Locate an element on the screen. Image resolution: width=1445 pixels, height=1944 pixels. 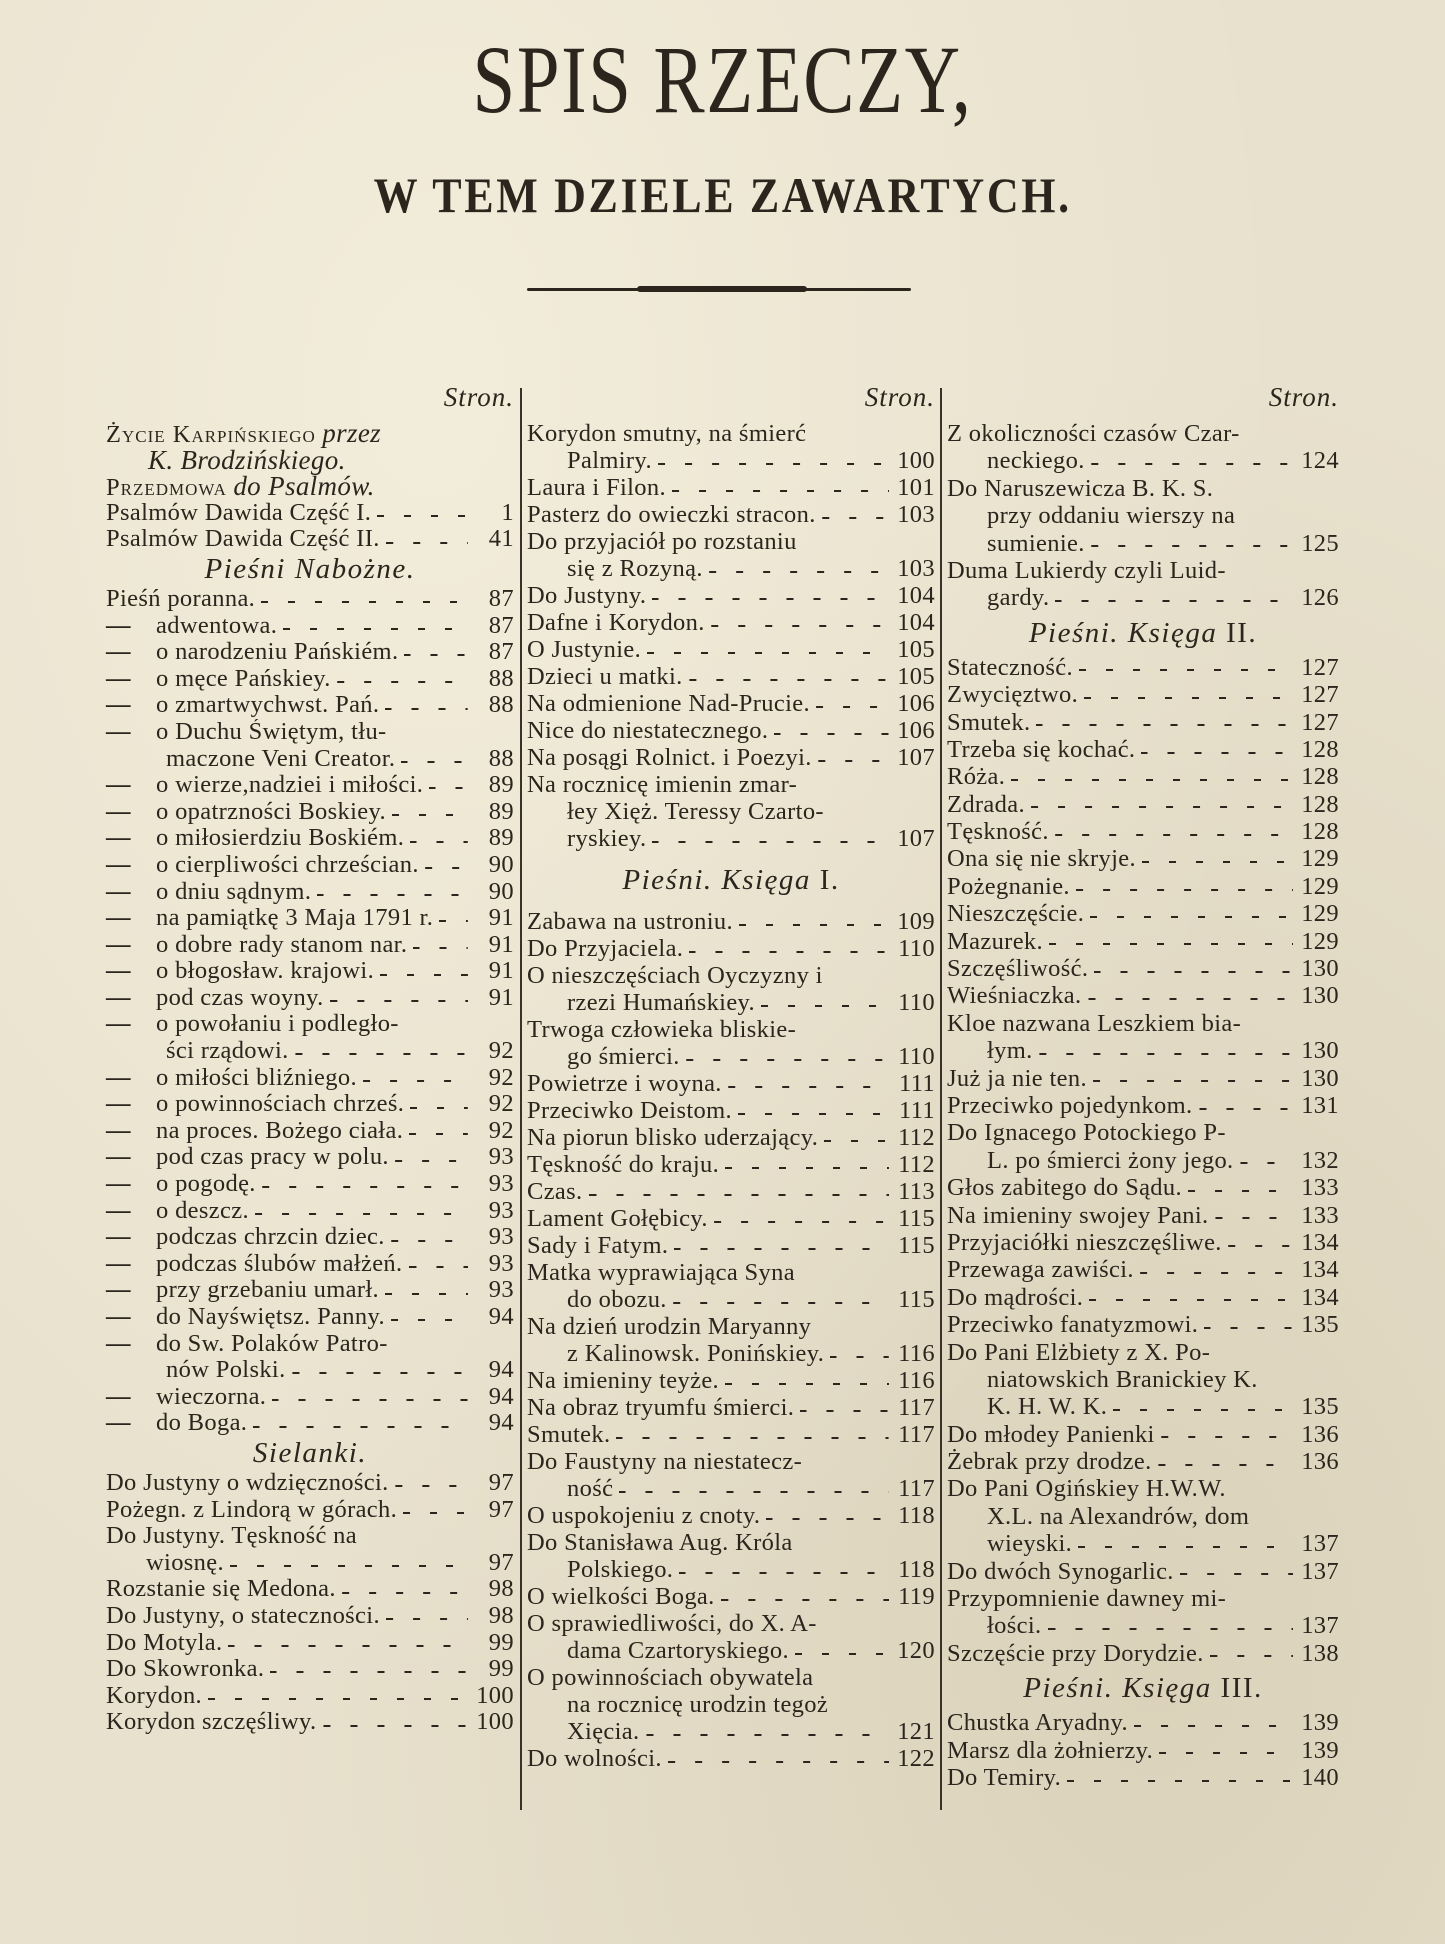
toc-entry: Do dwóch Synogarlic. 137 is located at coordinates (1143, 1571).